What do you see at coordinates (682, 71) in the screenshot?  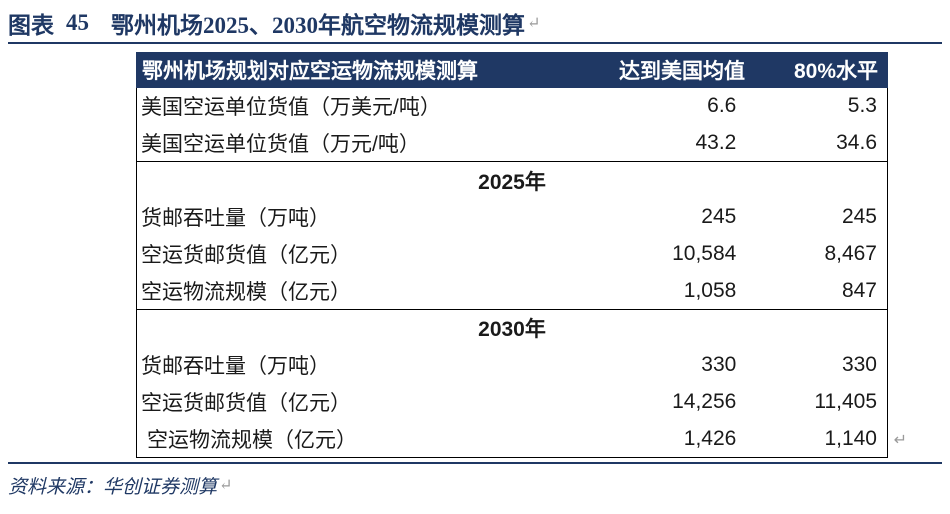 I see `header-us-average: 达到美国均值` at bounding box center [682, 71].